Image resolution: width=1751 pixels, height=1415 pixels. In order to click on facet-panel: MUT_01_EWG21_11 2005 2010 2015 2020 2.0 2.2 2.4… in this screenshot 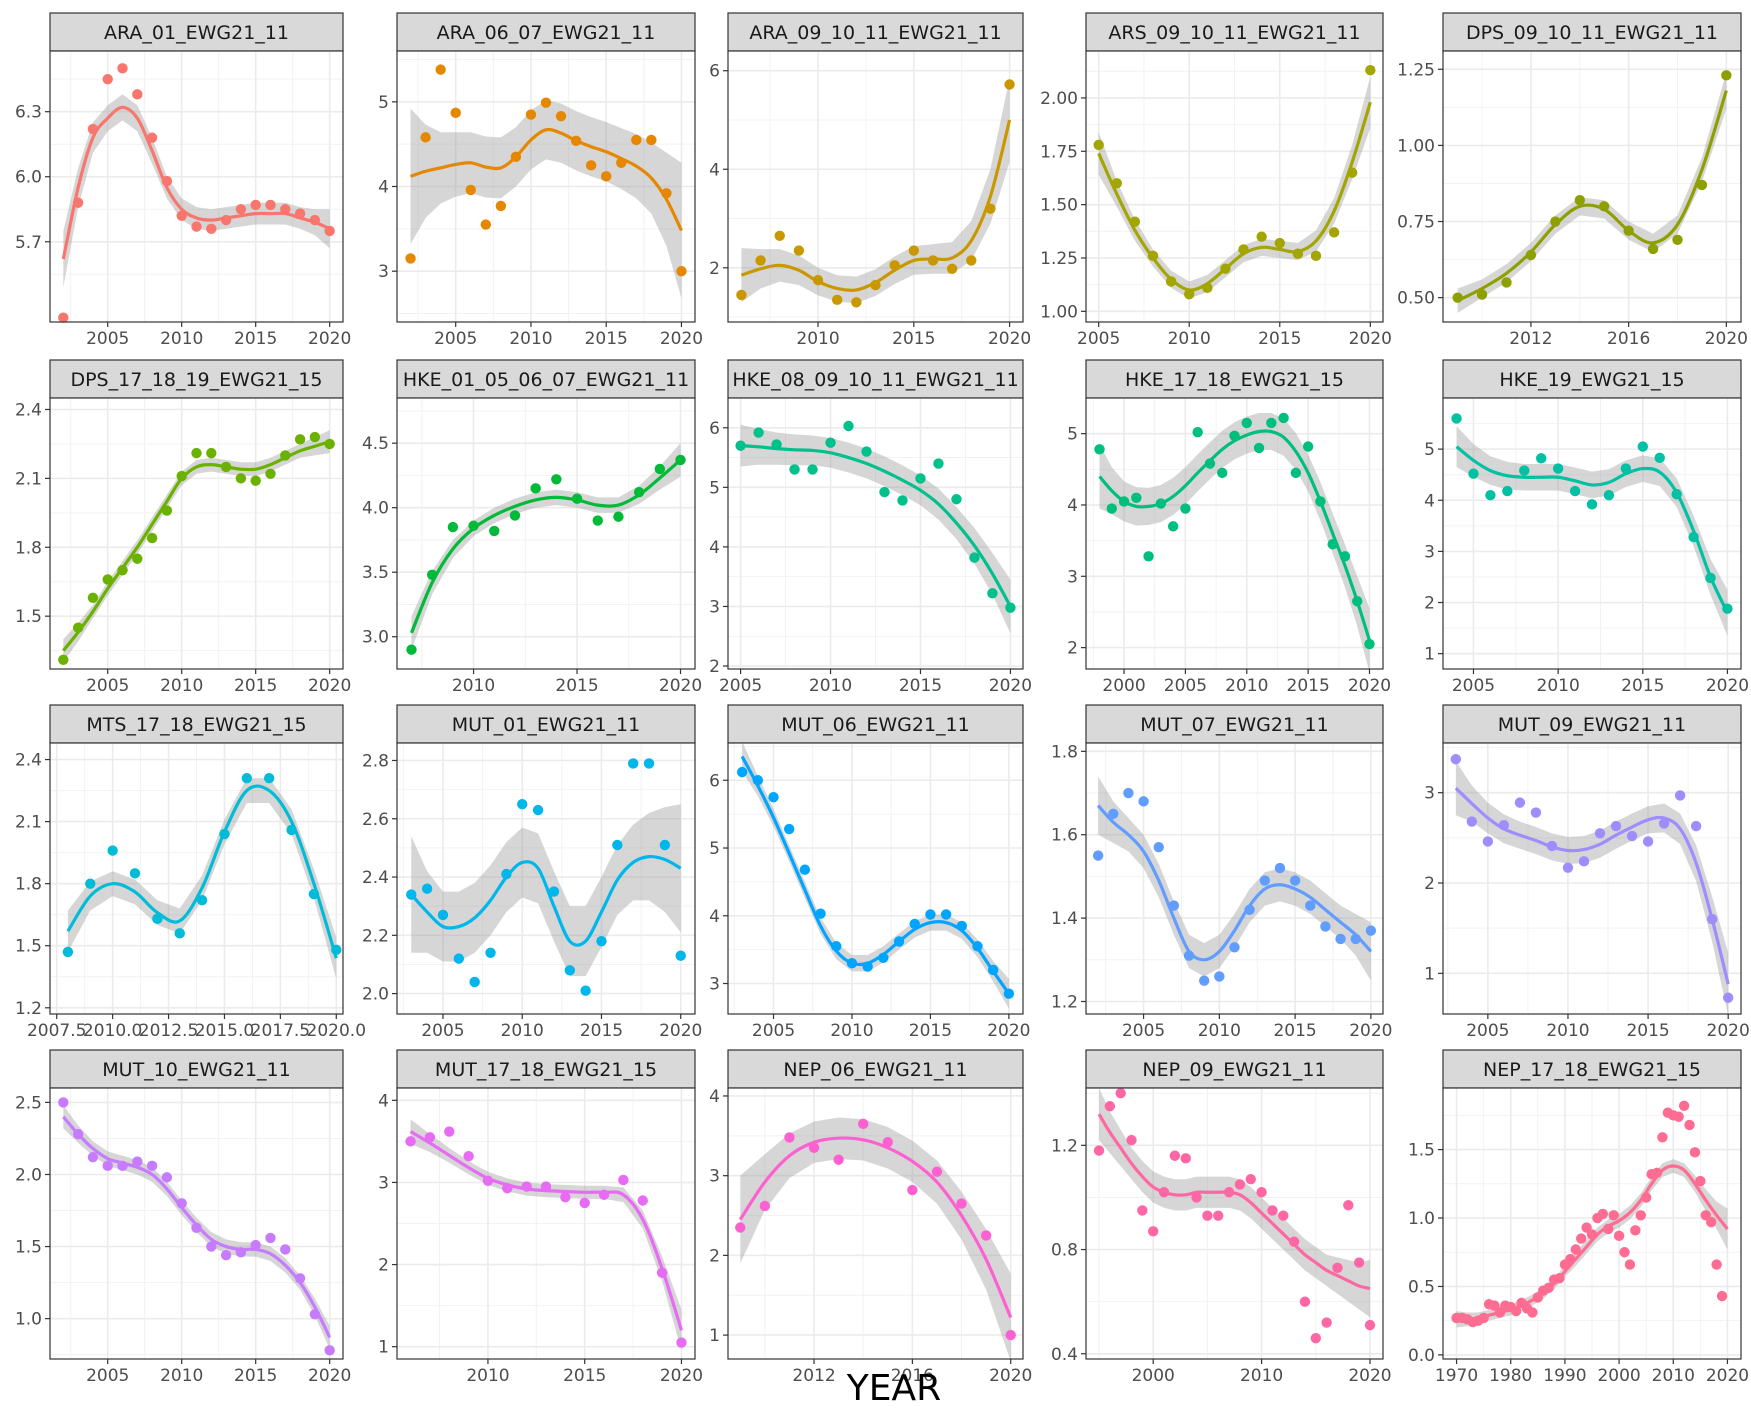, I will do `click(532, 872)`.